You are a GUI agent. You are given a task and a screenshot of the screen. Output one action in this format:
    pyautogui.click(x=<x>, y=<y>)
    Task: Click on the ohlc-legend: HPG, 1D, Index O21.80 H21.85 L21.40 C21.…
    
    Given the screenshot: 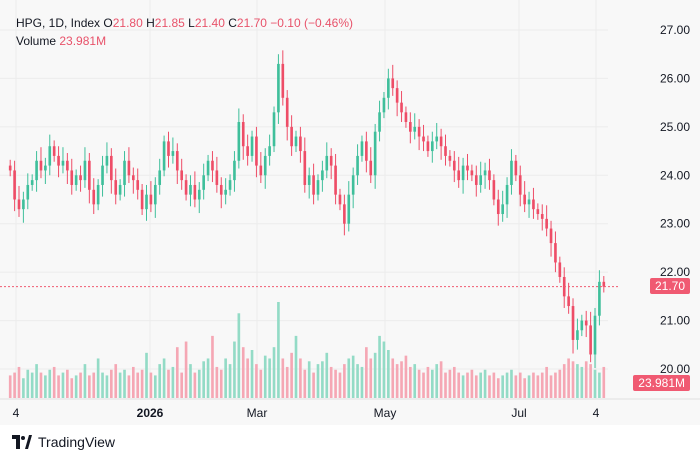 What is the action you would take?
    pyautogui.click(x=184, y=23)
    